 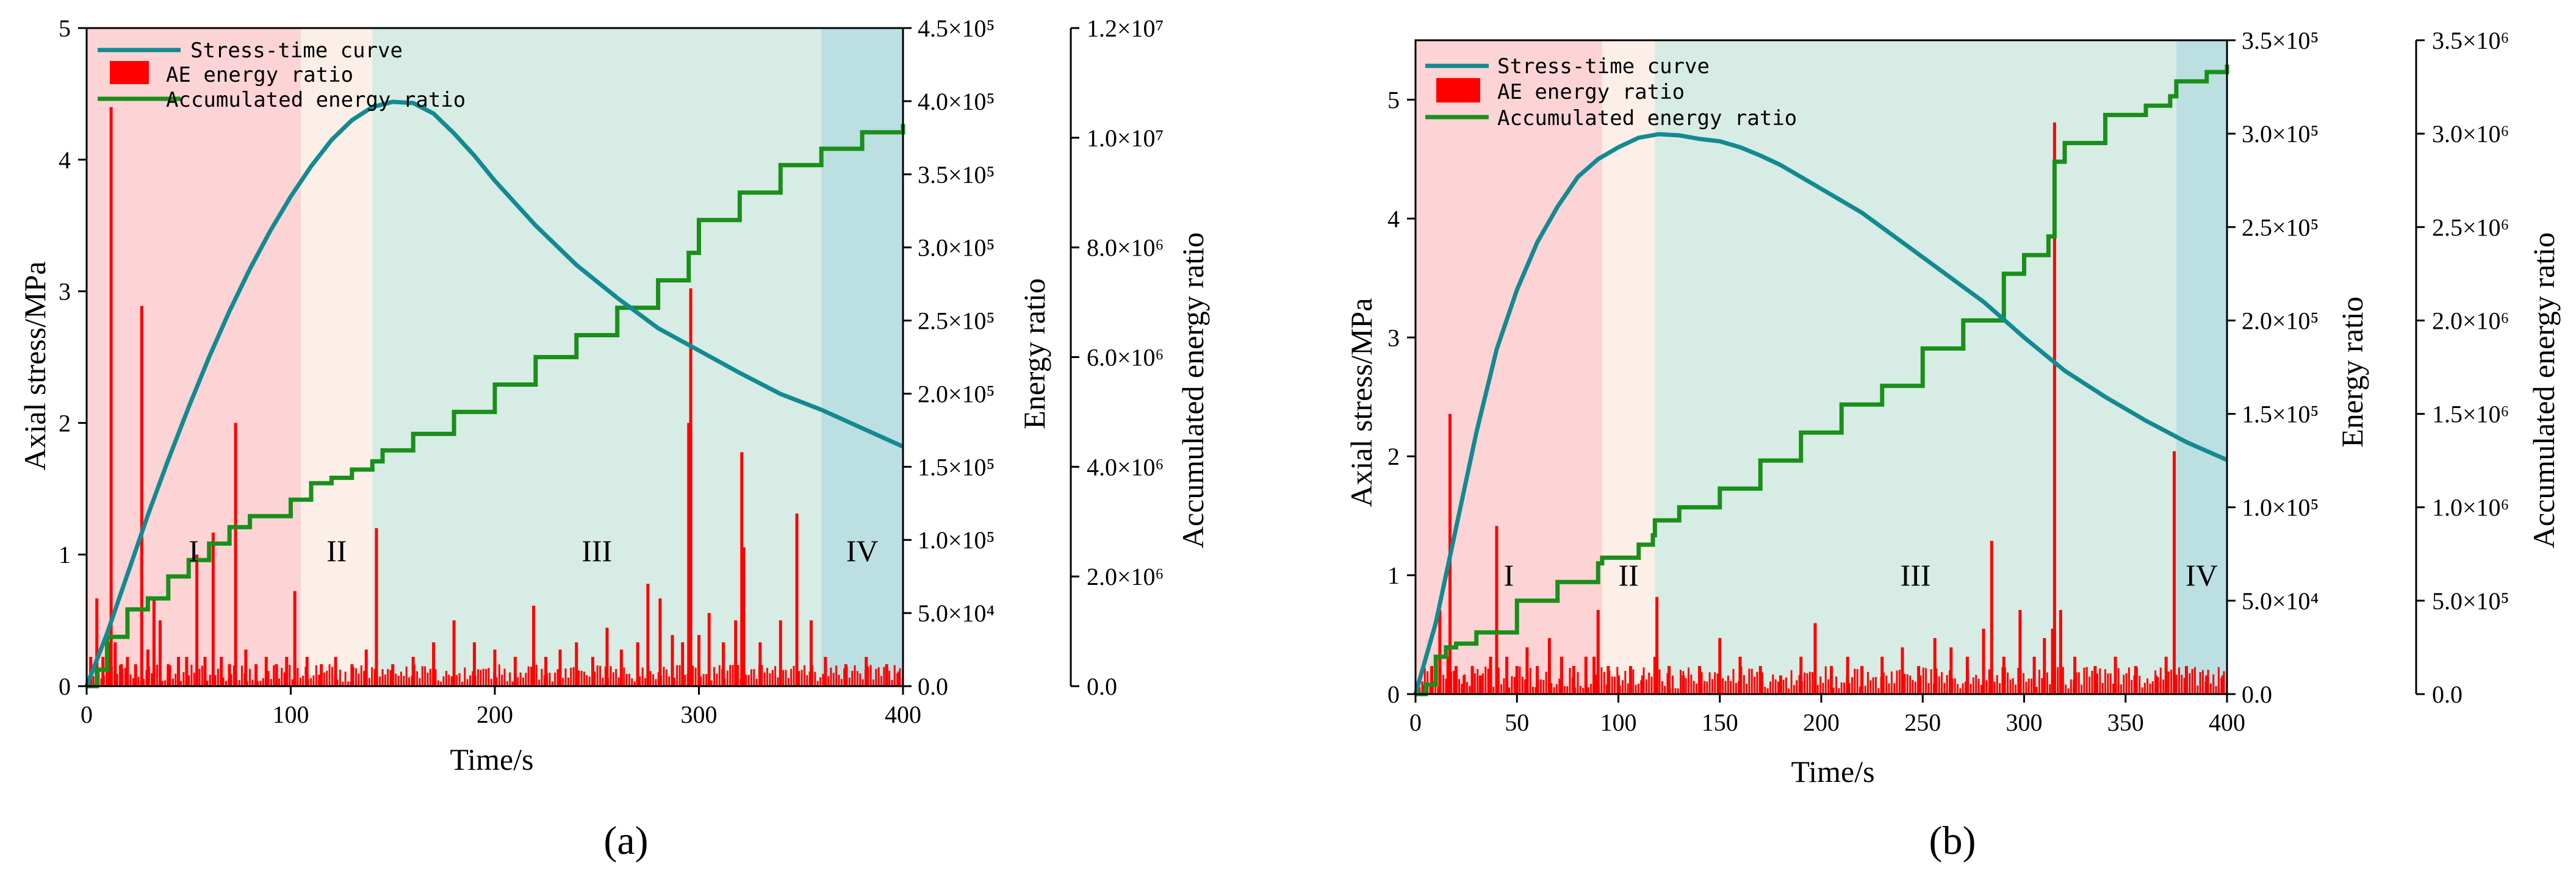 What do you see at coordinates (1393, 575) in the screenshot?
I see `y-tick-label: 1` at bounding box center [1393, 575].